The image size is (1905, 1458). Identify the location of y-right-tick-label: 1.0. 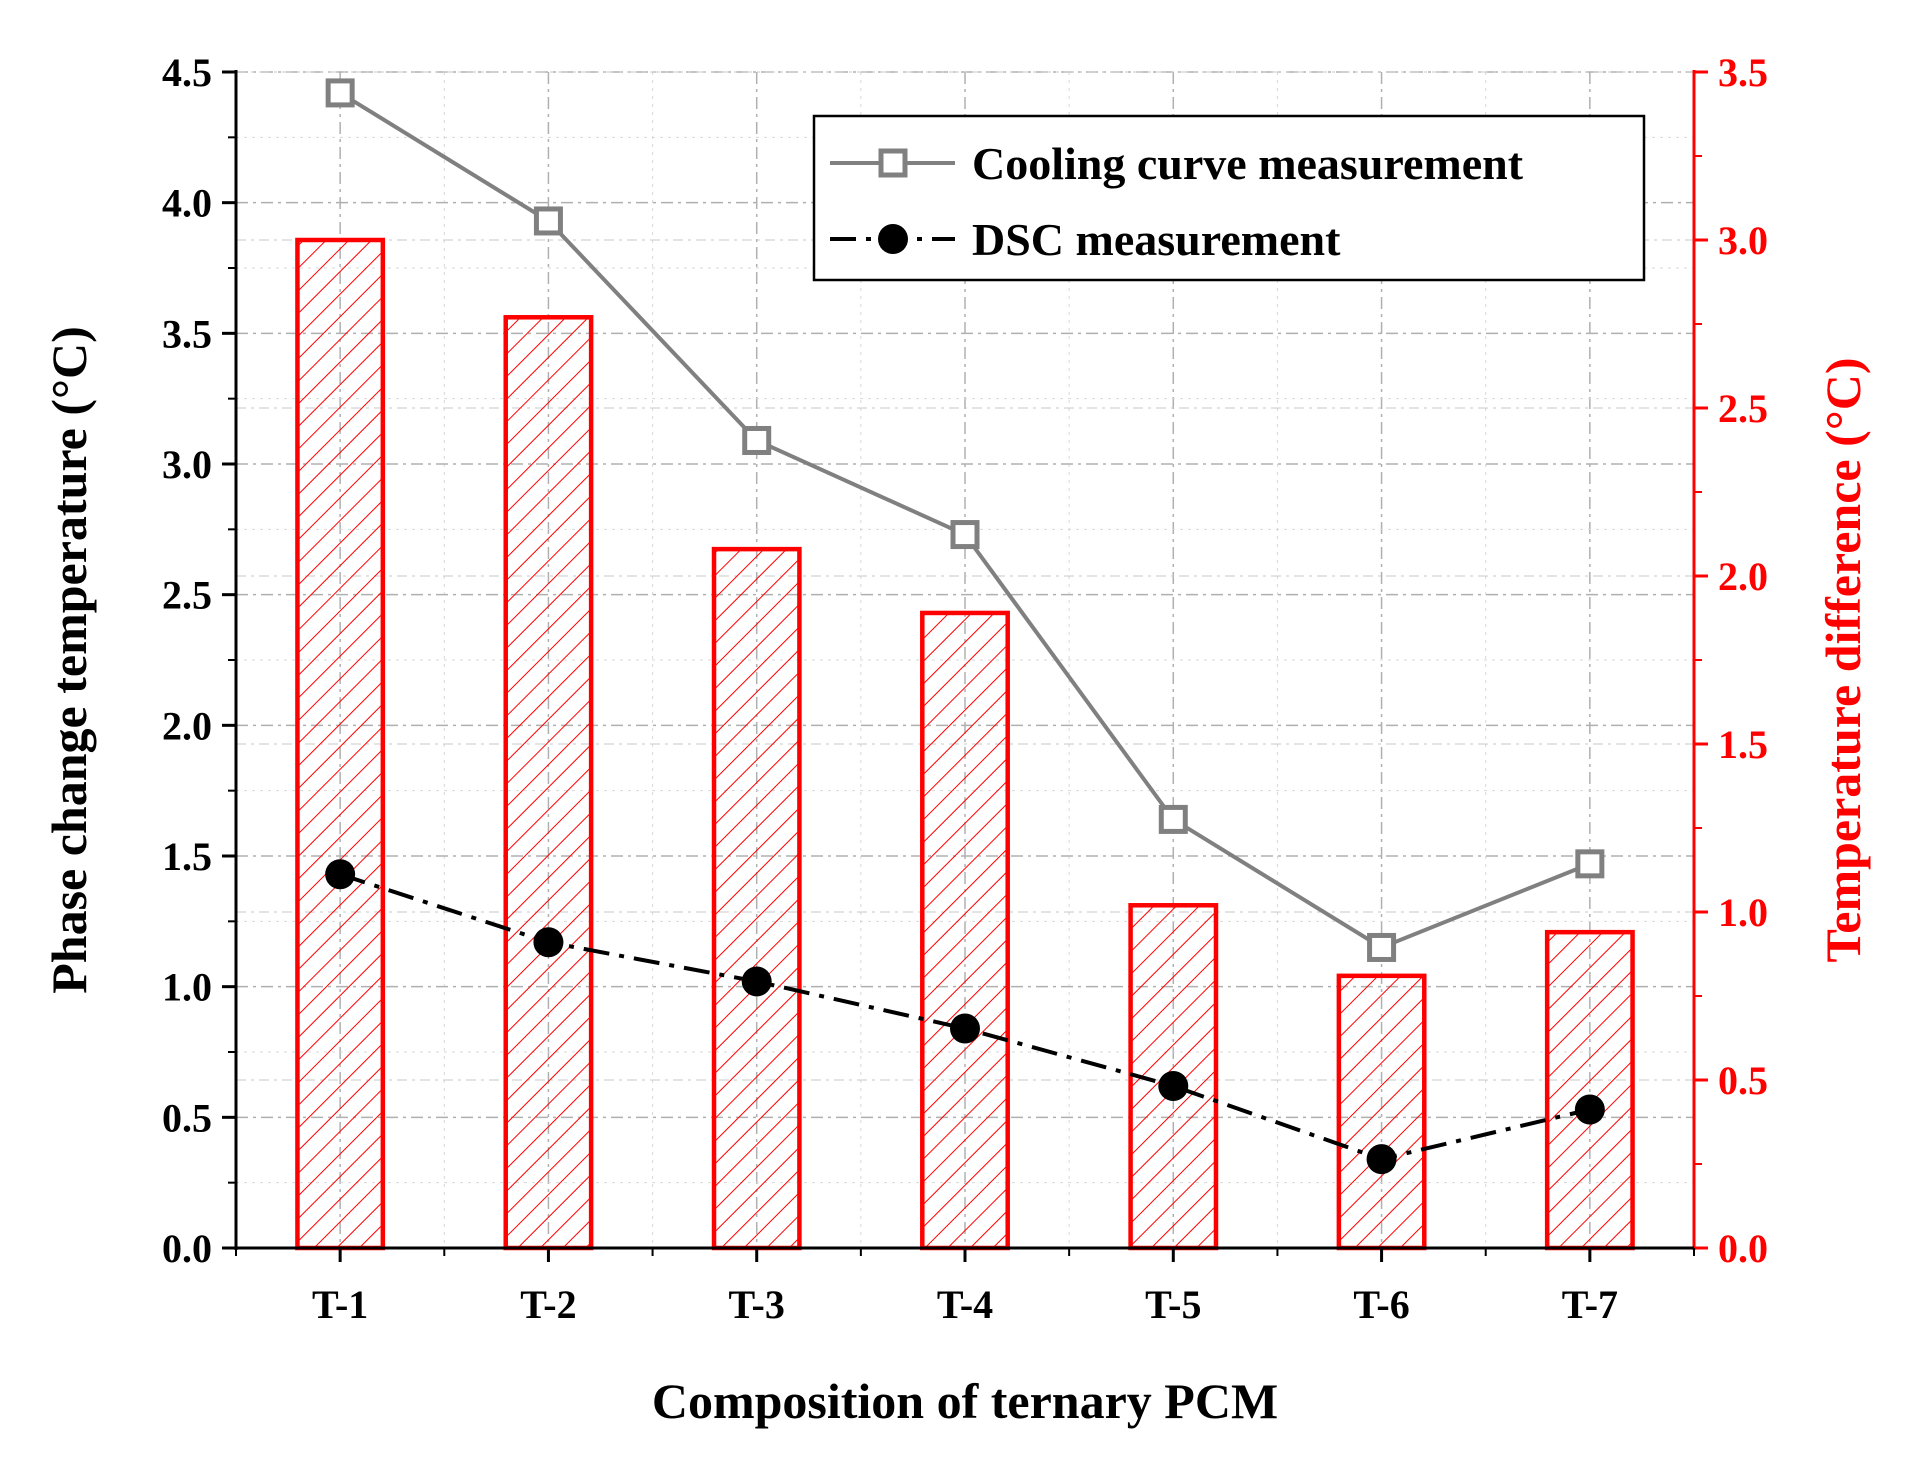
(1743, 912).